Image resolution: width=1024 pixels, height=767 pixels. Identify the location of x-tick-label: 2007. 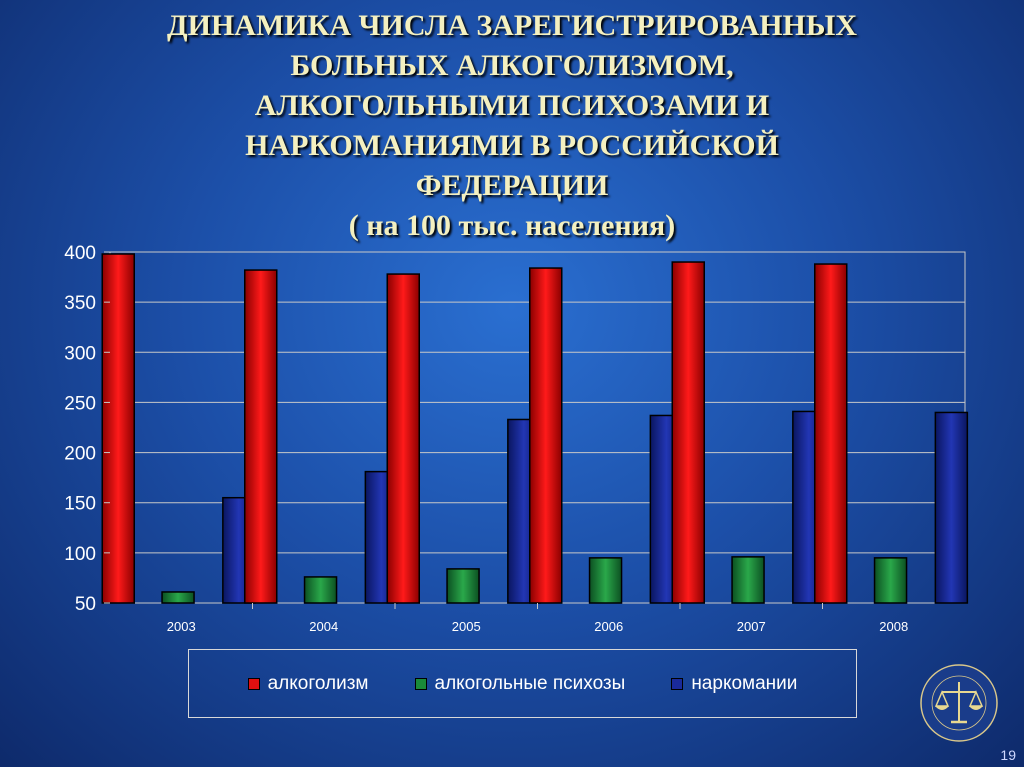
(751, 626).